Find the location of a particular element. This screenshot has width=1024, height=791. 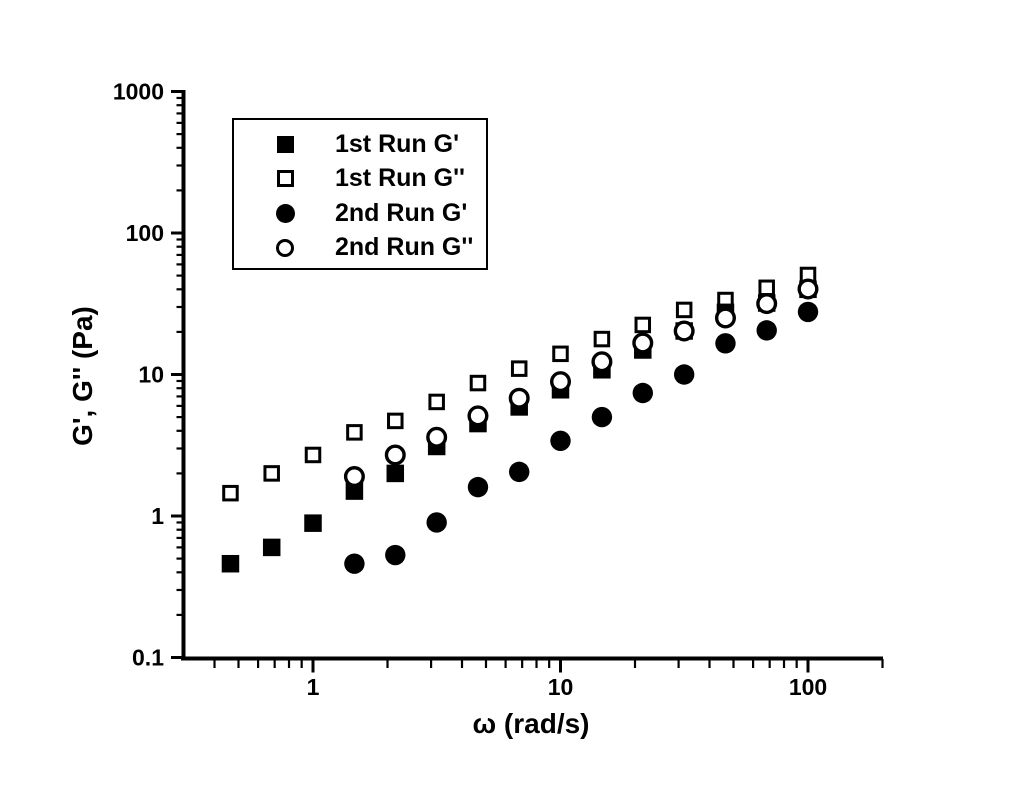

x-axis-title: ω (rad/s) is located at coordinates (531, 723).